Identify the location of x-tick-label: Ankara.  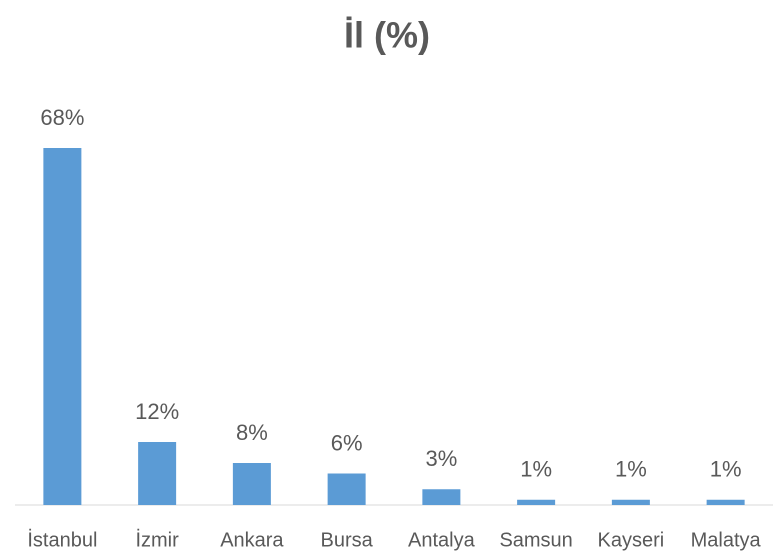
(252, 540).